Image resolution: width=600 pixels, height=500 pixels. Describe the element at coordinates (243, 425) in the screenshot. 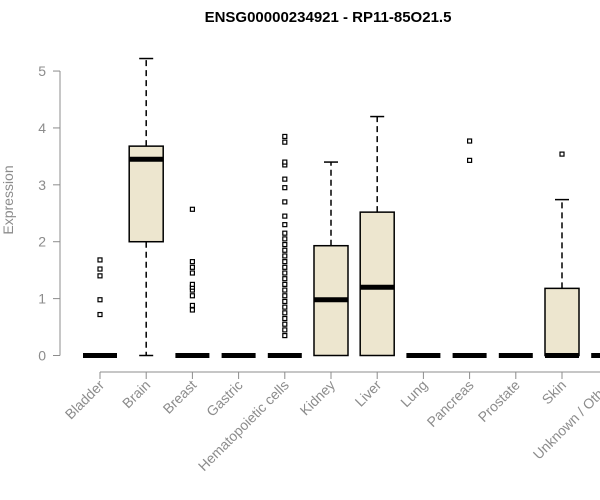

I see `x-tick-label: Hematopoietic cells` at that location.